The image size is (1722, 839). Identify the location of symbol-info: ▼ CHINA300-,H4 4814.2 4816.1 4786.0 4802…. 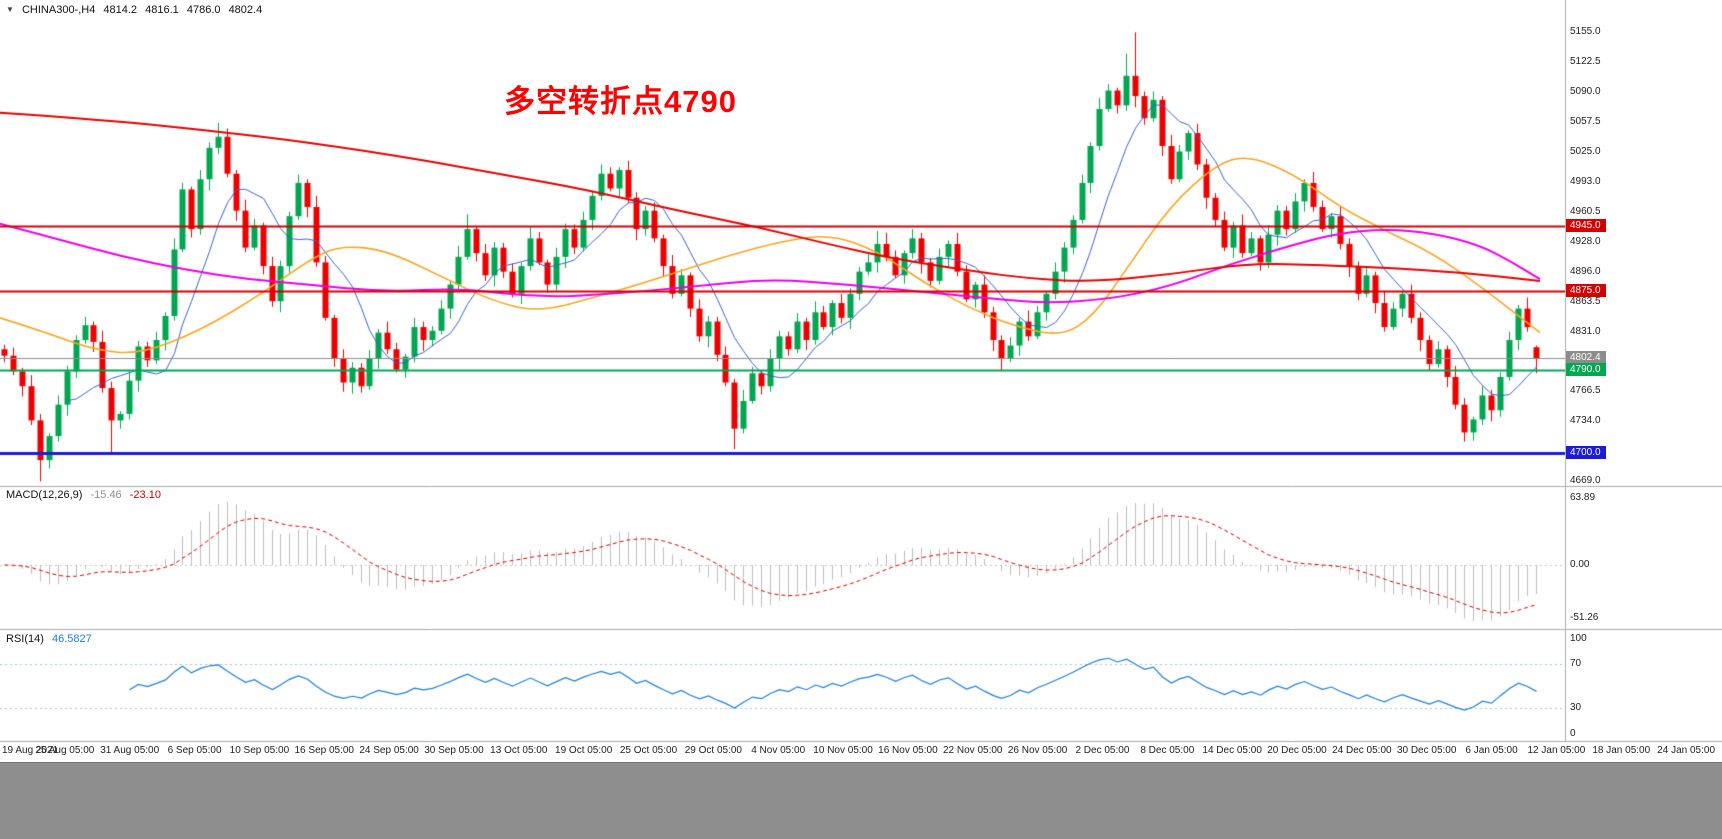
(136, 10).